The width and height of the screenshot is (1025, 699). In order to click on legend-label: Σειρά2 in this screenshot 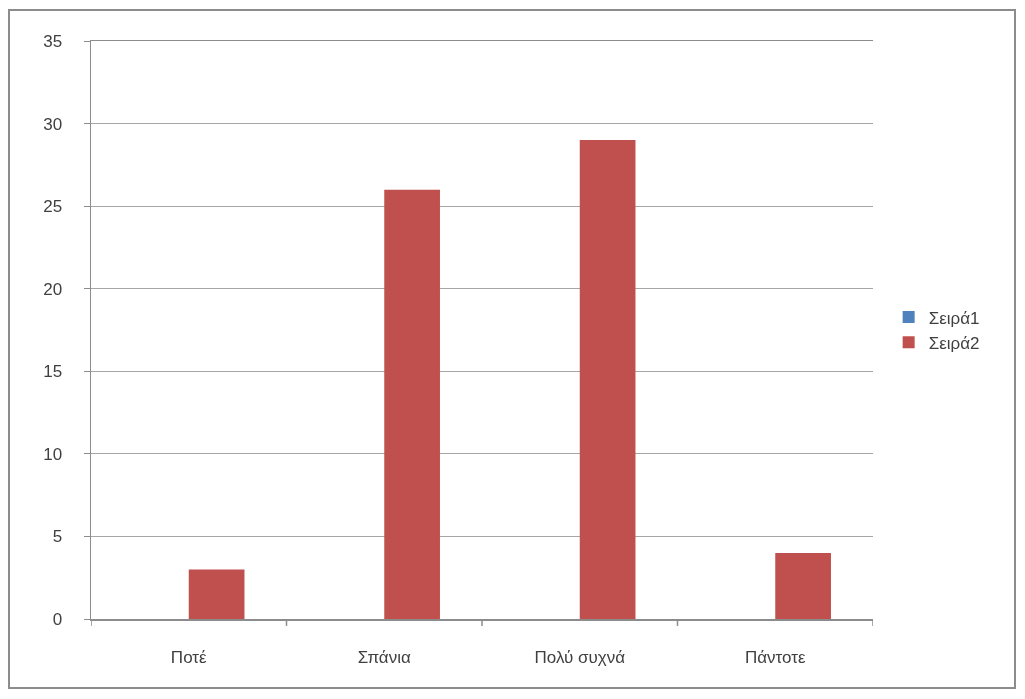, I will do `click(954, 343)`.